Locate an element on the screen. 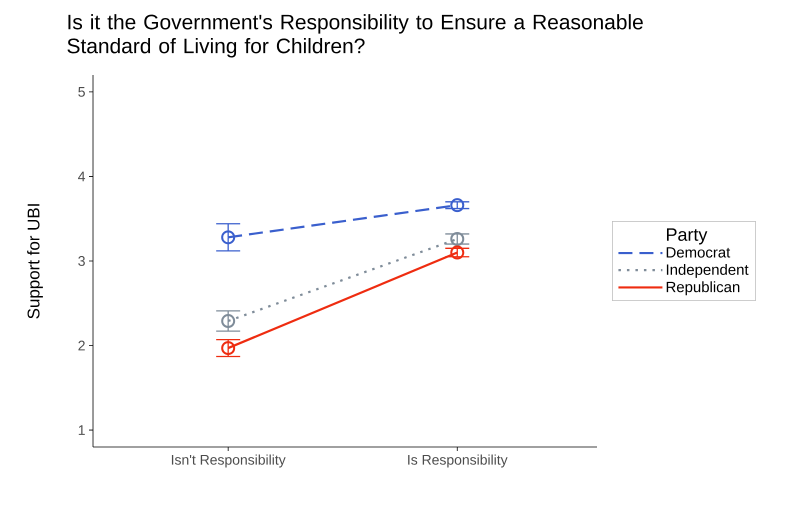  legend-label: Democrat is located at coordinates (698, 252).